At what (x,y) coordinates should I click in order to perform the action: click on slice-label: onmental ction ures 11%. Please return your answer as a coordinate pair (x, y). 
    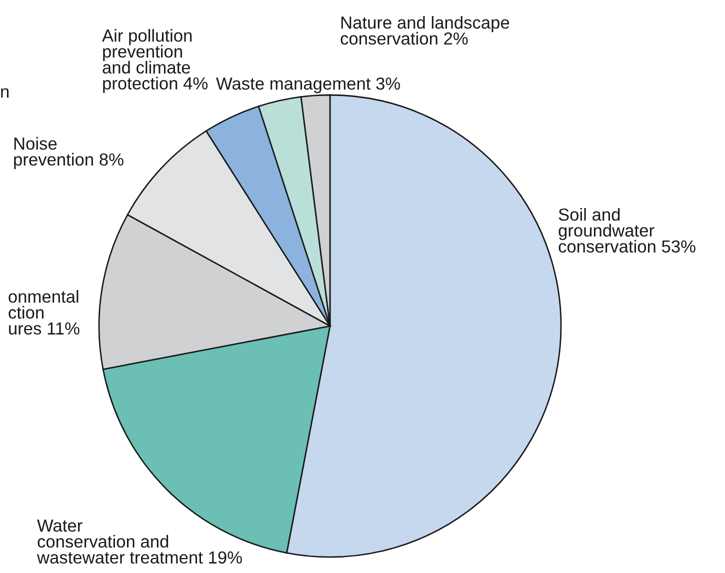
    Looking at the image, I should click on (44, 312).